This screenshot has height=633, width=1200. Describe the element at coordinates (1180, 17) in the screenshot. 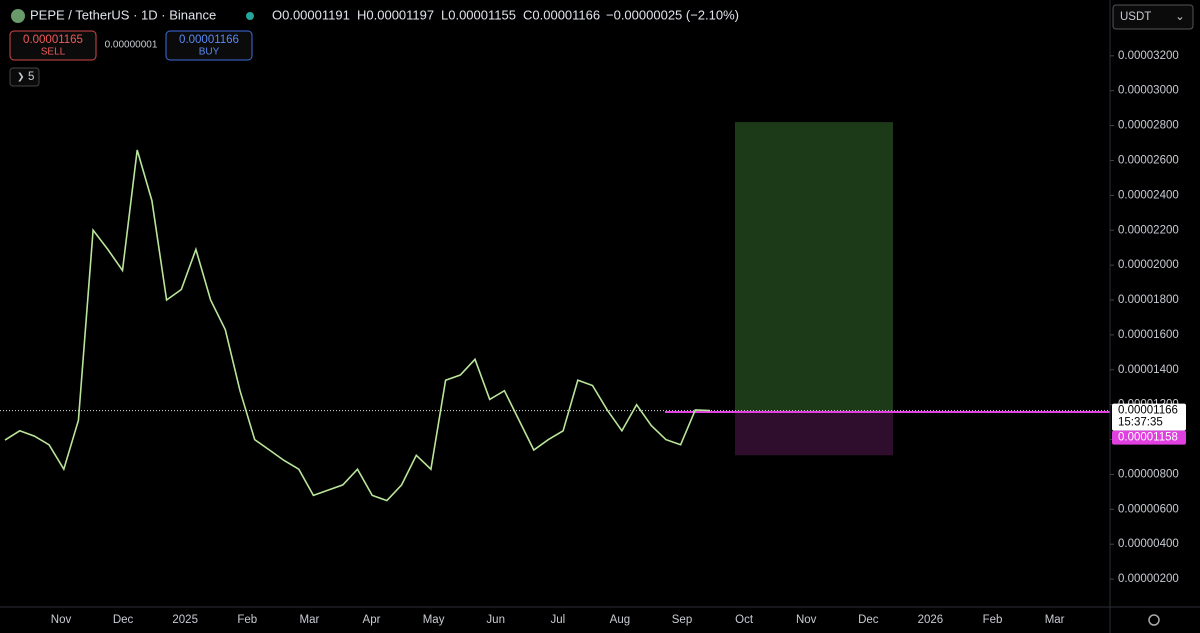

I see `dropdown-arrow: ⌄` at that location.